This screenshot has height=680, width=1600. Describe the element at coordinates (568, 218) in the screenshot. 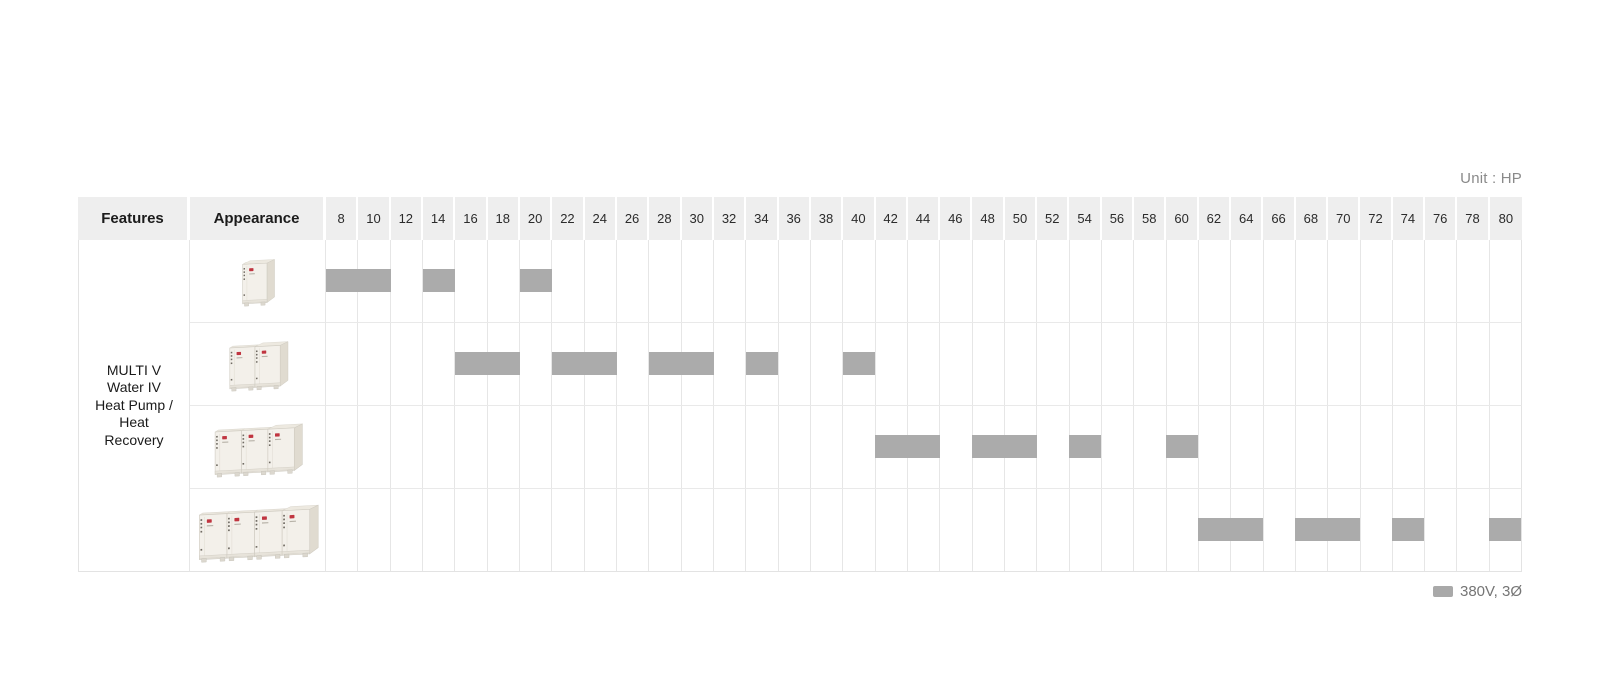

I see `hp-column-header: 22` at that location.